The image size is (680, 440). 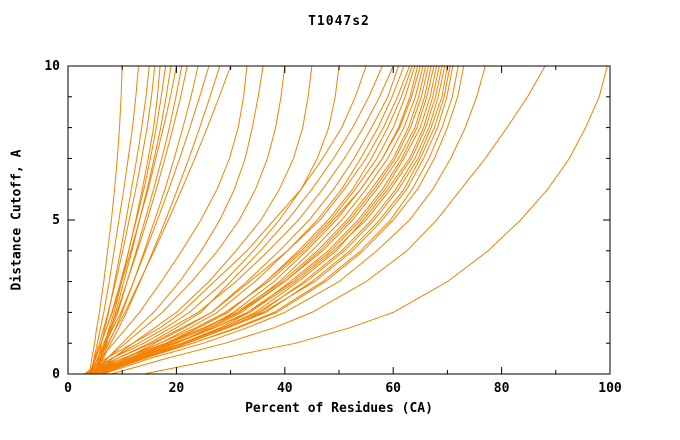 I want to click on x-tick-label: 80, so click(x=502, y=388).